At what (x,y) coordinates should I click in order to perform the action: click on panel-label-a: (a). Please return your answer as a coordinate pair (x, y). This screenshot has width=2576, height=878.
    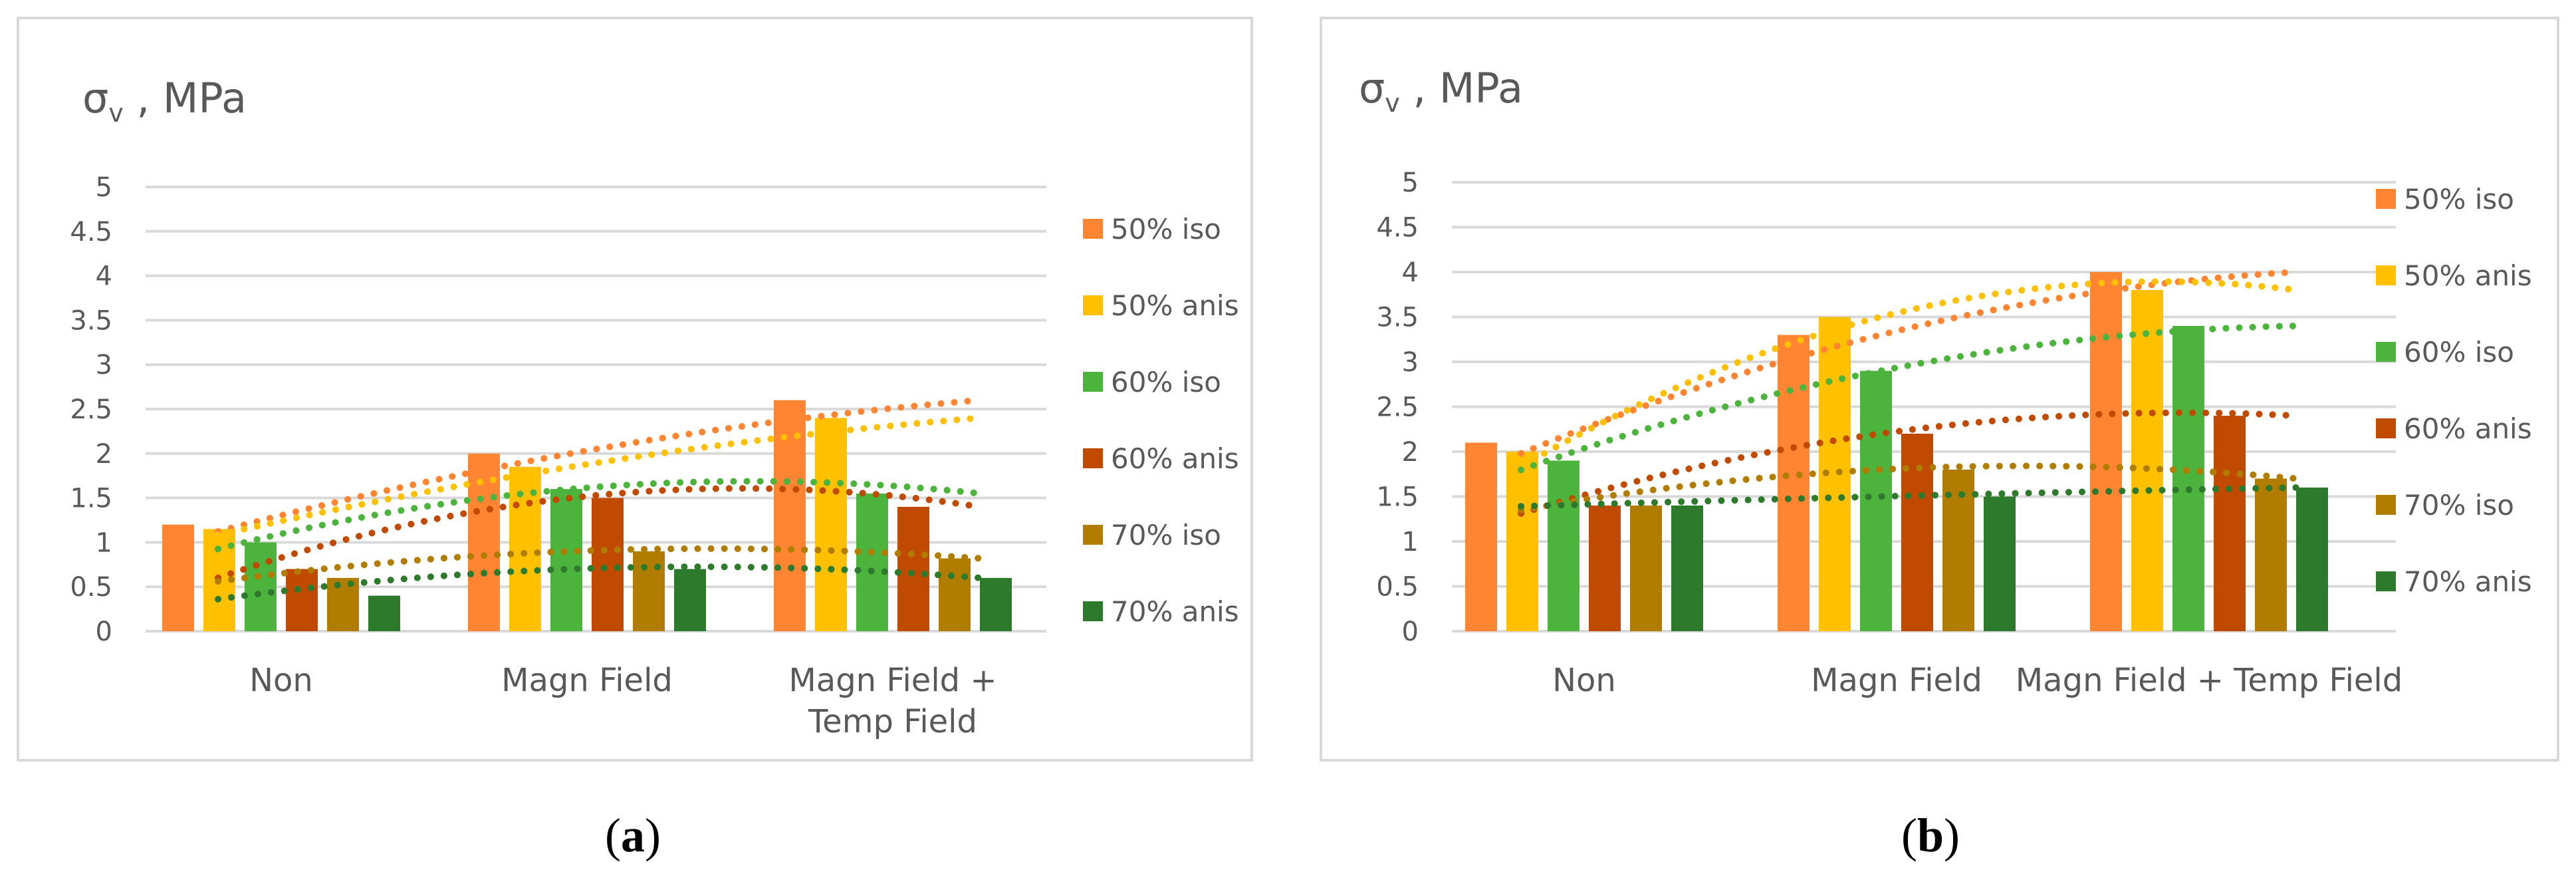
    Looking at the image, I should click on (633, 836).